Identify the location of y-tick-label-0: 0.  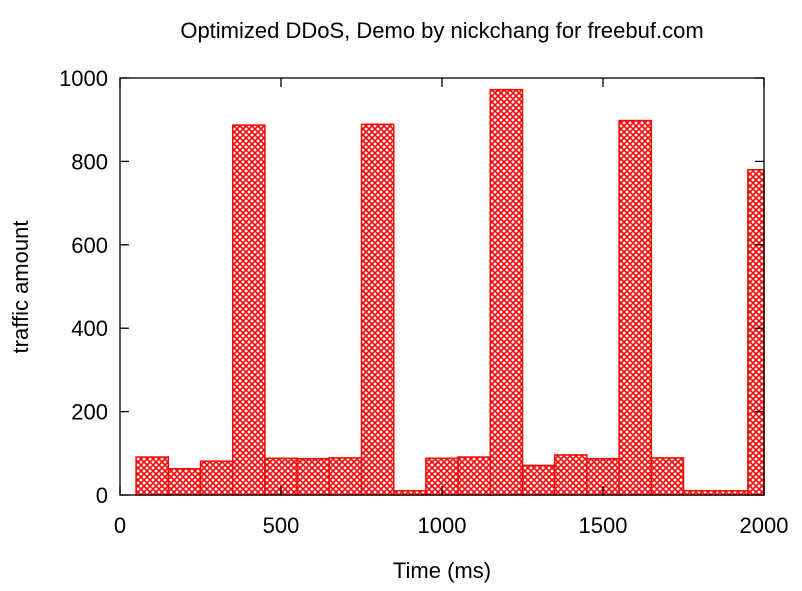
(102, 495).